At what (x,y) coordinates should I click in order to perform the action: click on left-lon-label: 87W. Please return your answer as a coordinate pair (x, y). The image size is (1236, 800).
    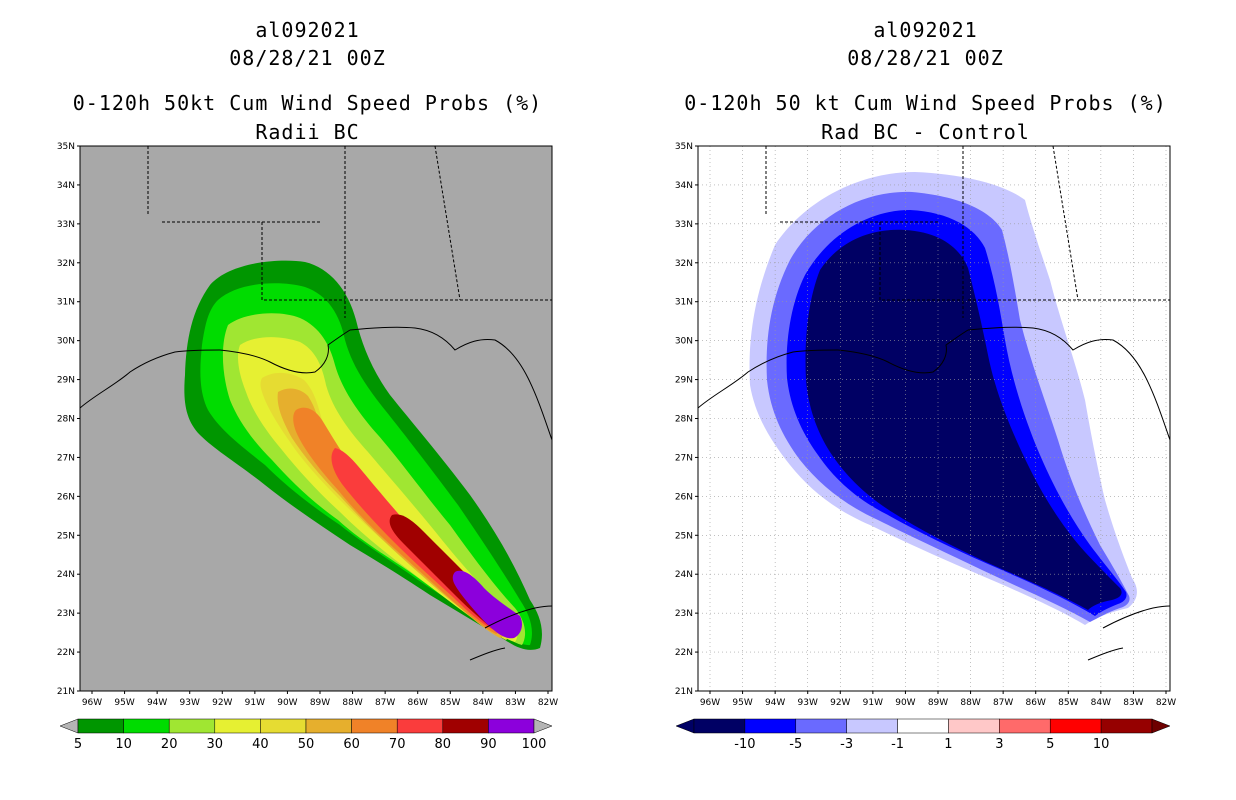
    Looking at the image, I should click on (385, 703).